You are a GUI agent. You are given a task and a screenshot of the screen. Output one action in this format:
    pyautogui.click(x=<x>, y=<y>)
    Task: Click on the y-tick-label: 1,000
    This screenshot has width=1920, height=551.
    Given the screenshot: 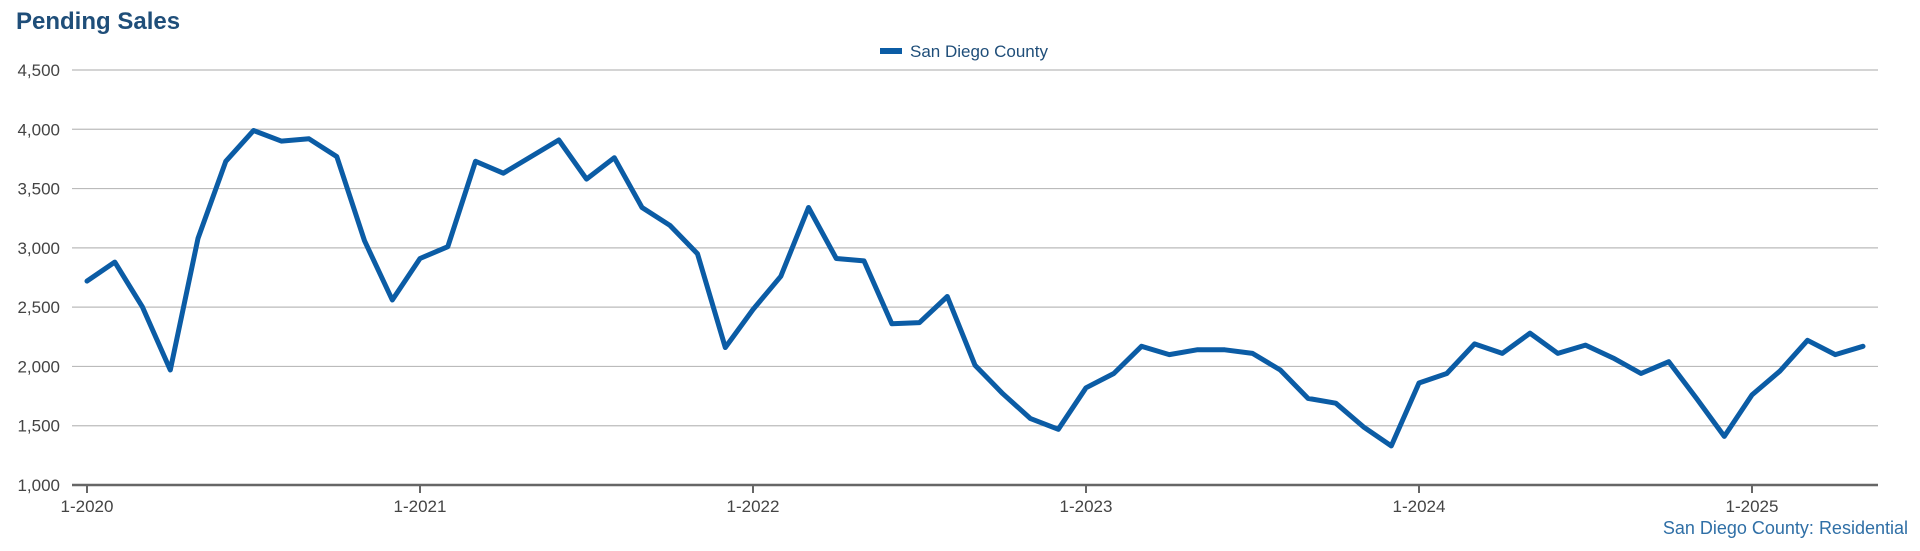 What is the action you would take?
    pyautogui.click(x=38, y=485)
    